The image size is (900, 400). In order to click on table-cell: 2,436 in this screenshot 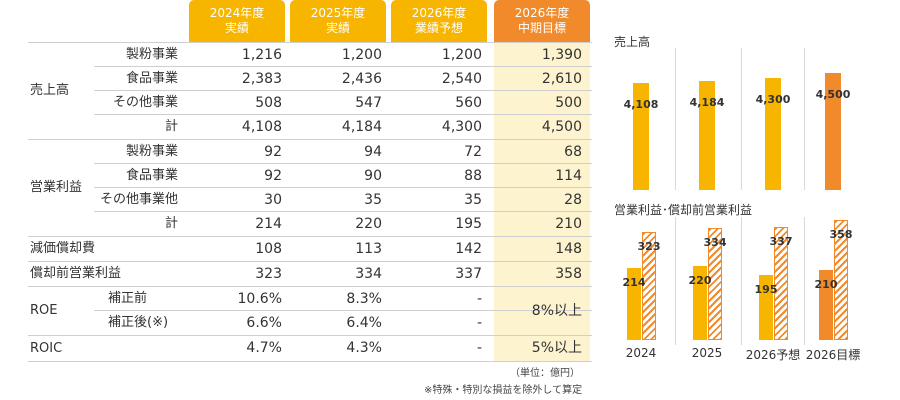, I will do `click(361, 79)`.